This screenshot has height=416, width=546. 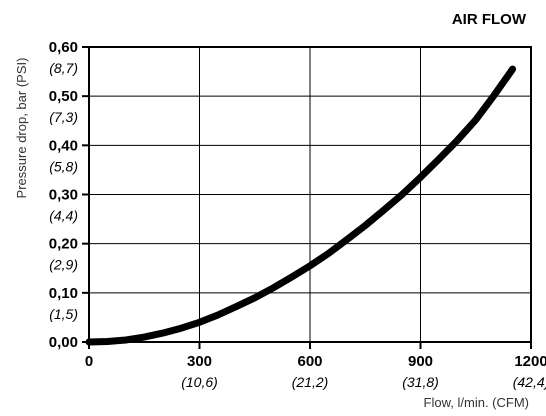 I want to click on x-tick-cfm-label: (21,2), so click(x=310, y=382).